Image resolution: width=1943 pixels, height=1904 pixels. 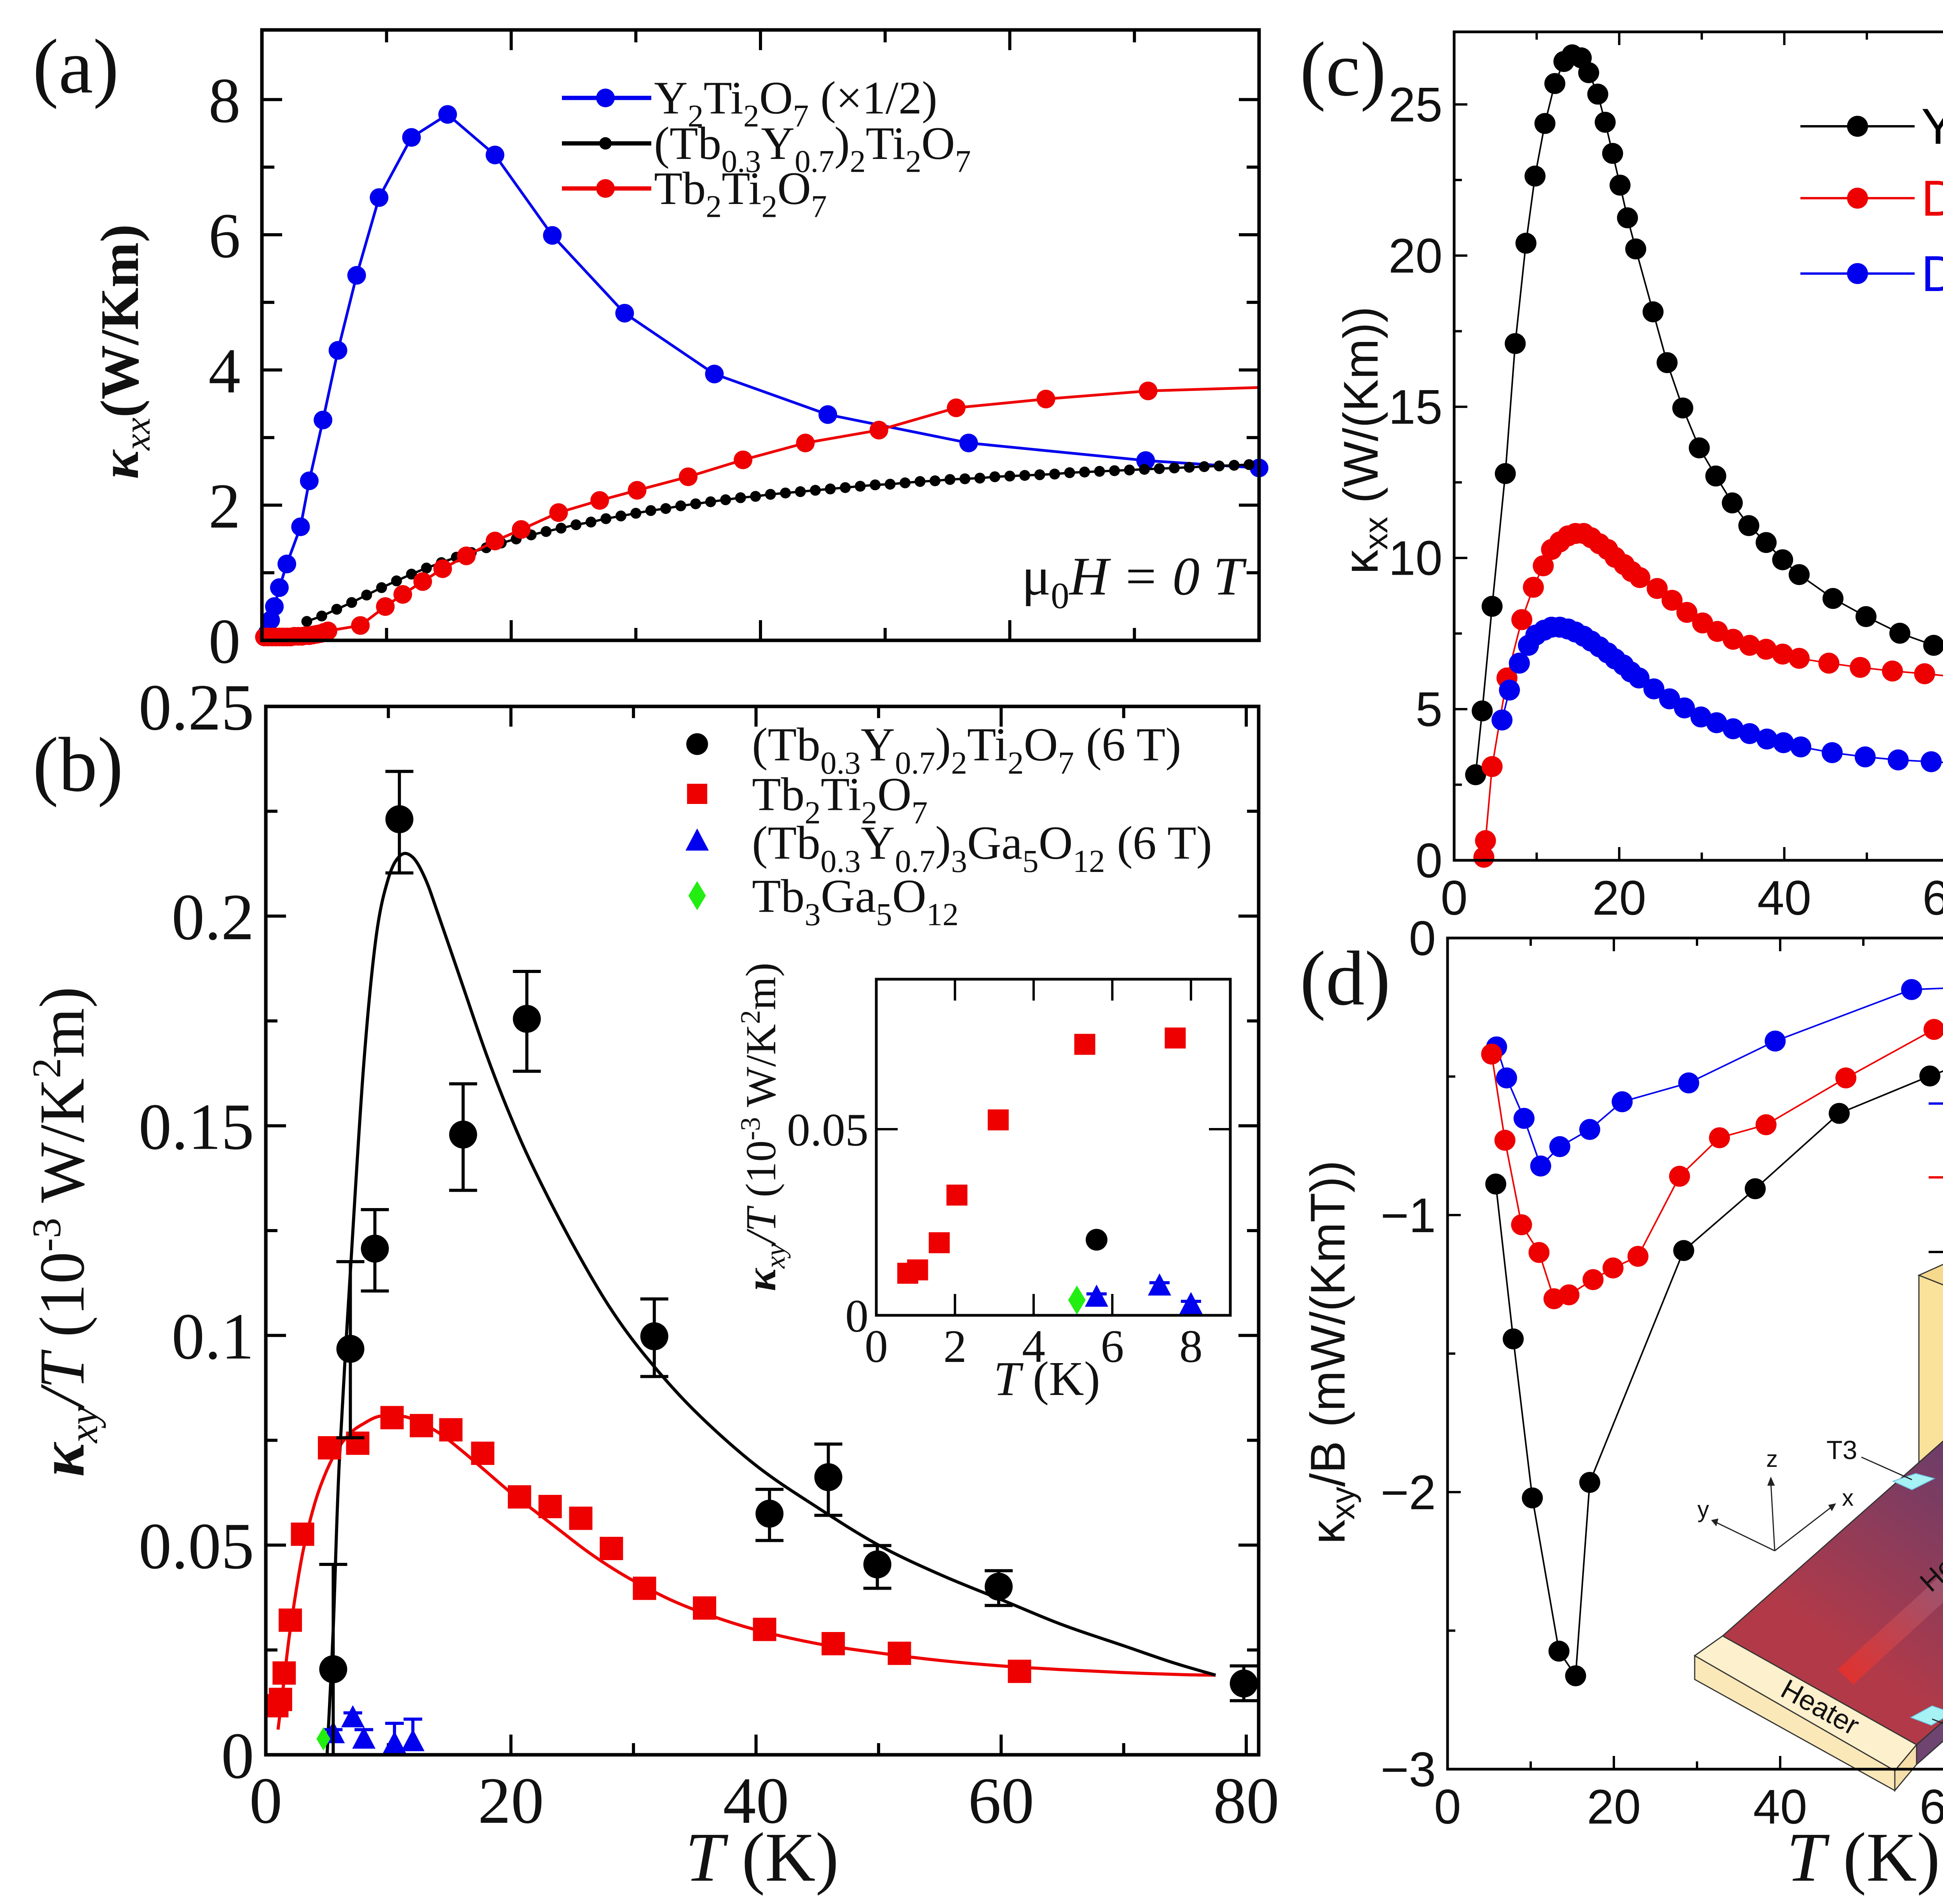 What do you see at coordinates (778, 795) in the screenshot?
I see `legend-text-part: Tb` at bounding box center [778, 795].